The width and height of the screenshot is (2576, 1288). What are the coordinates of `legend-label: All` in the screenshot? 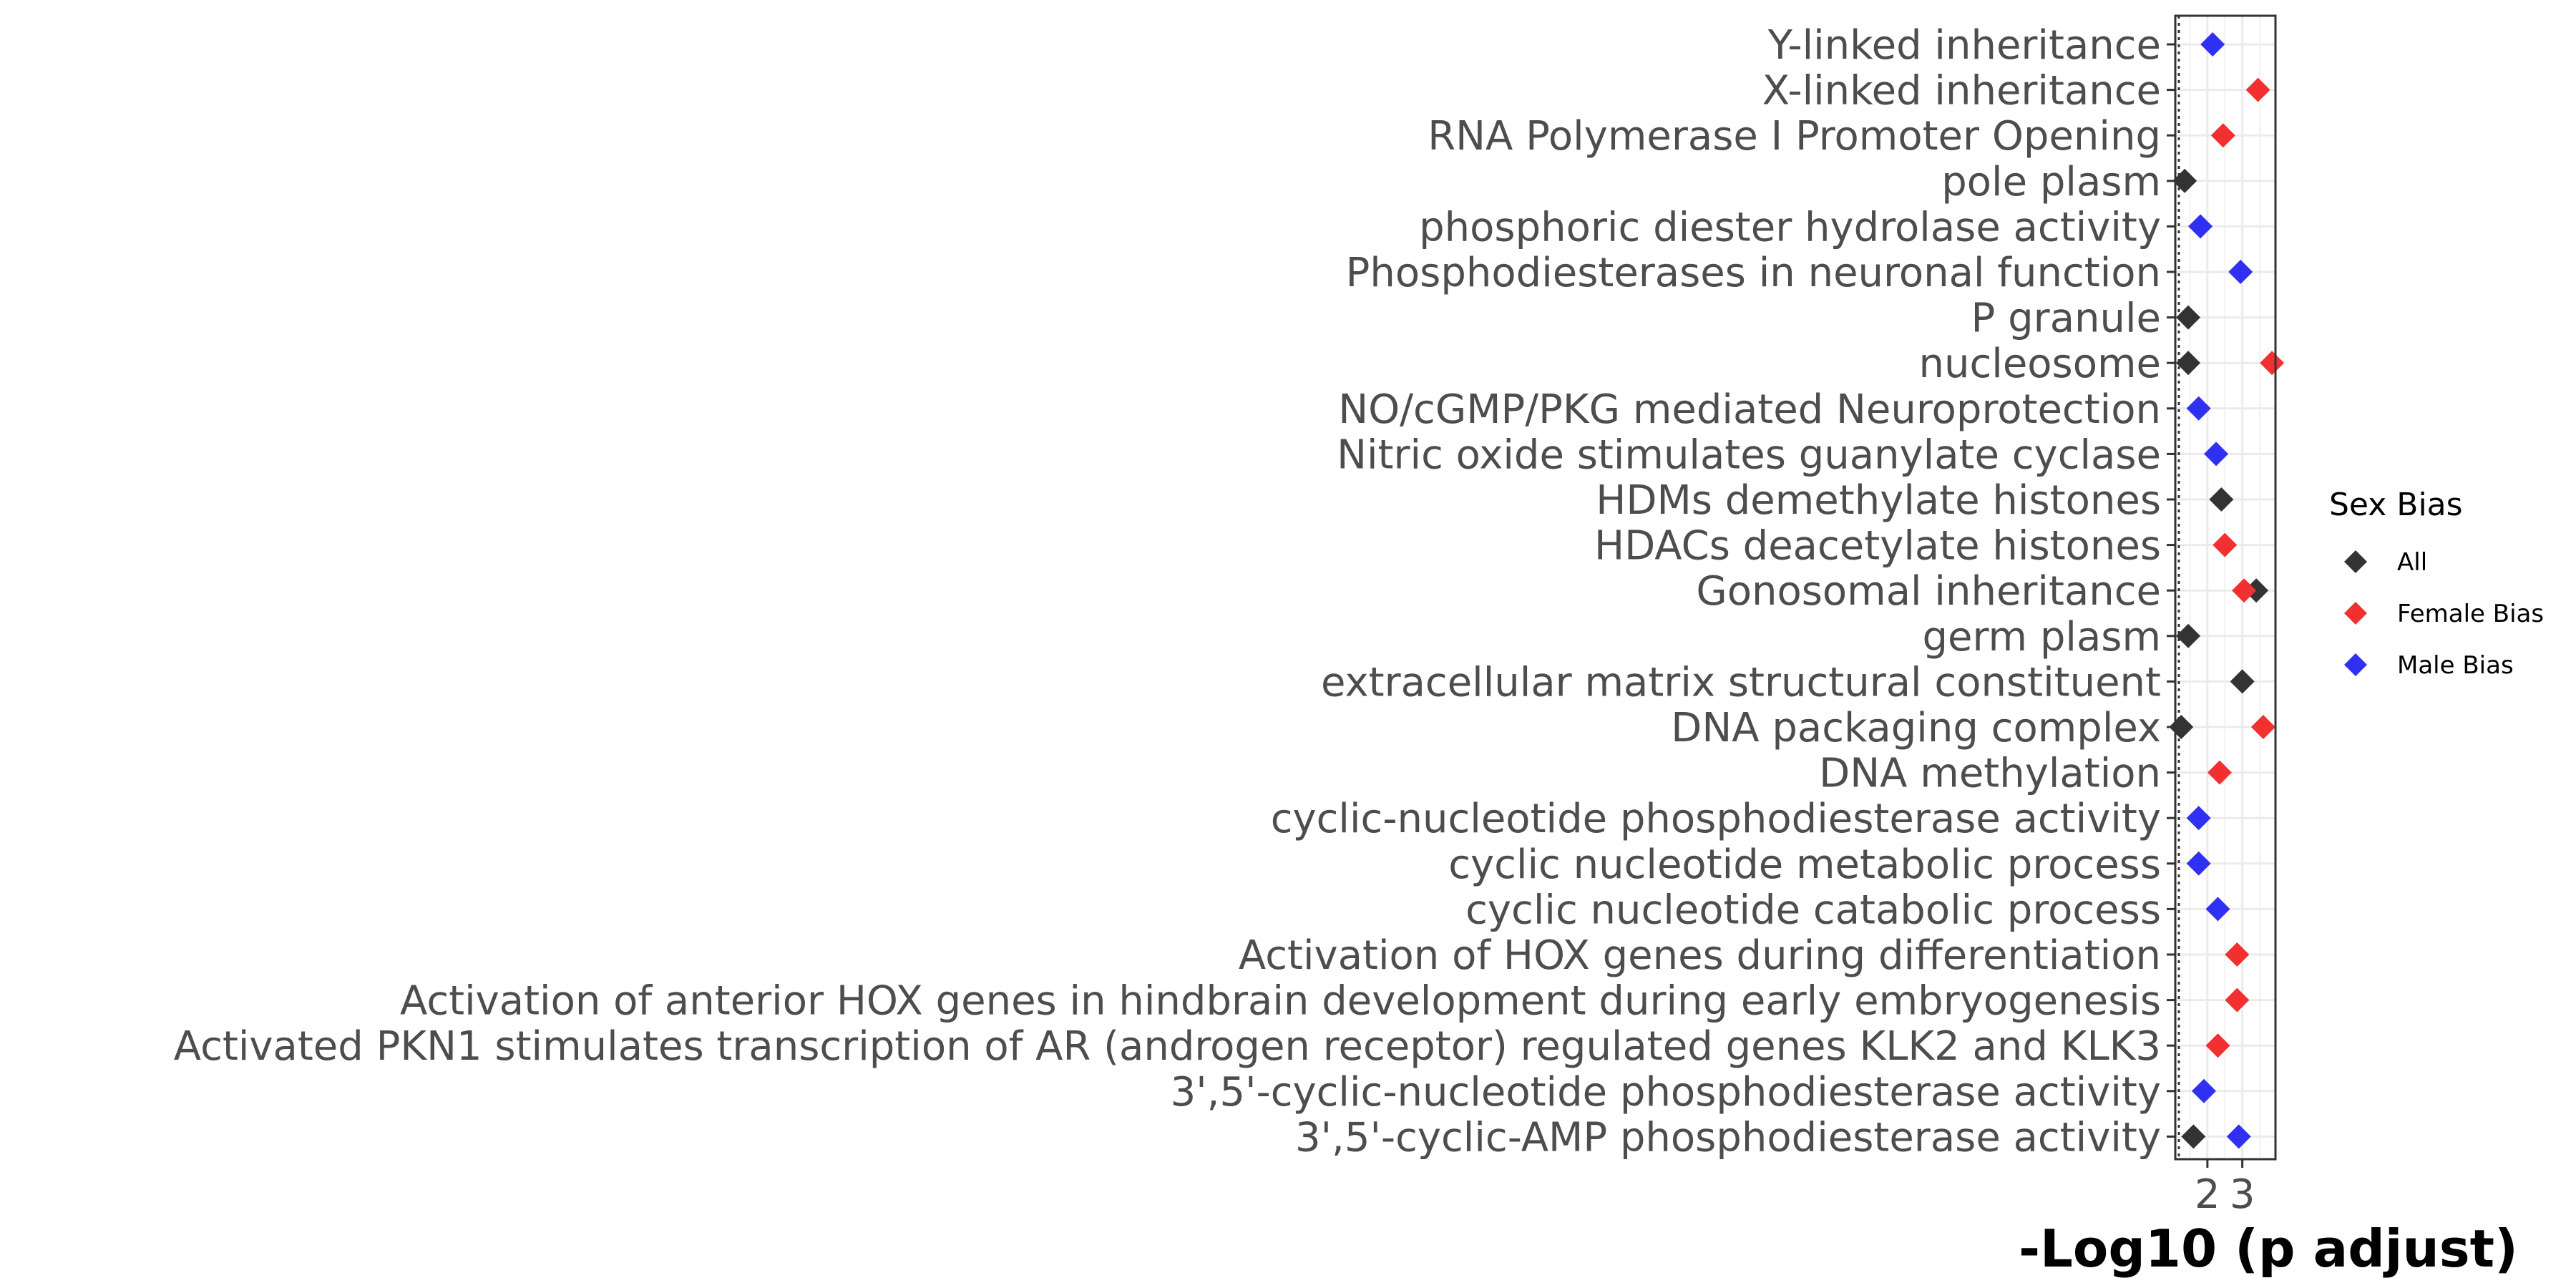 It's located at (2412, 562).